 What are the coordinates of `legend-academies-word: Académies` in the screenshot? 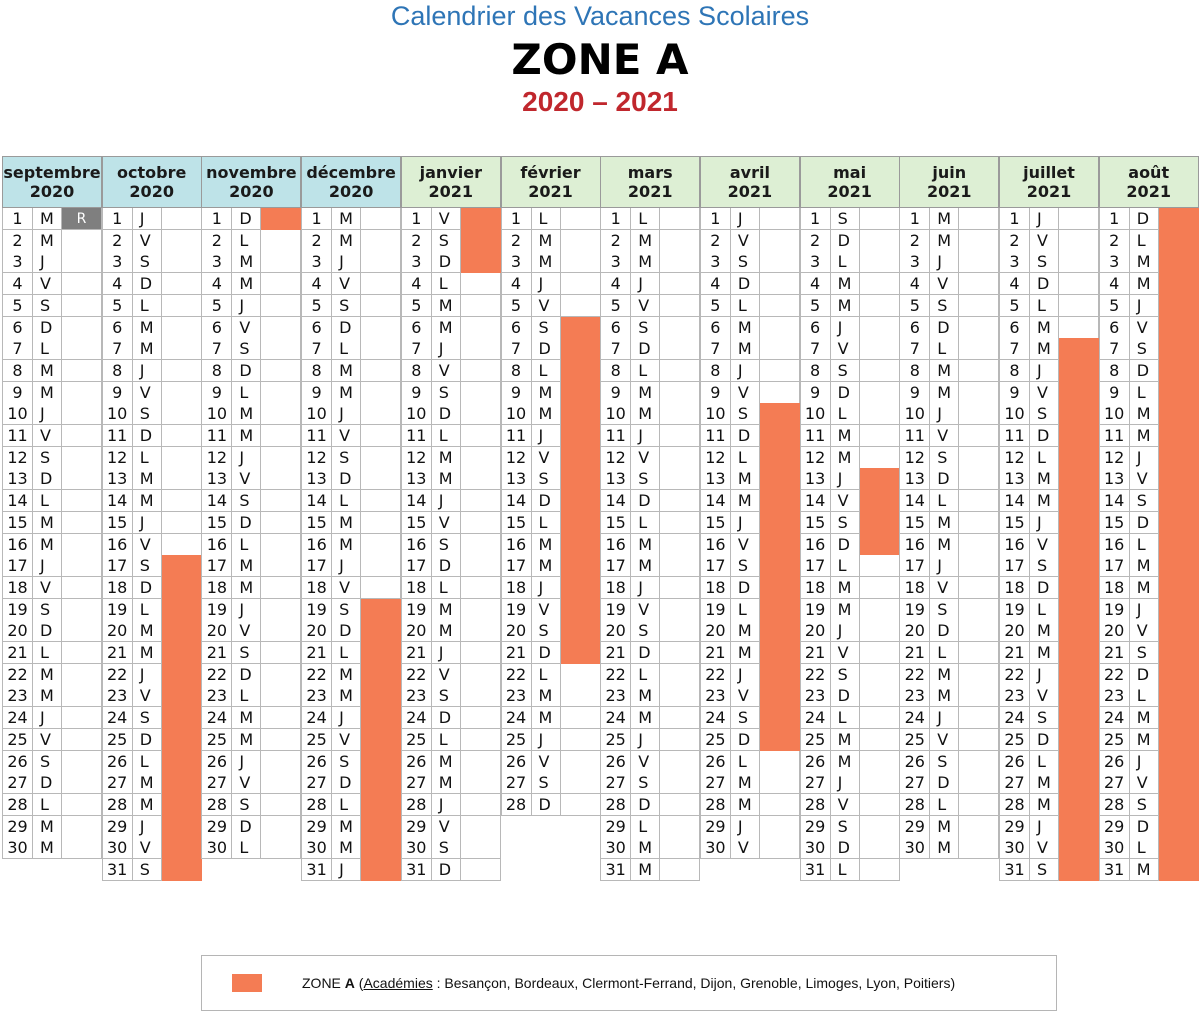 It's located at (398, 983).